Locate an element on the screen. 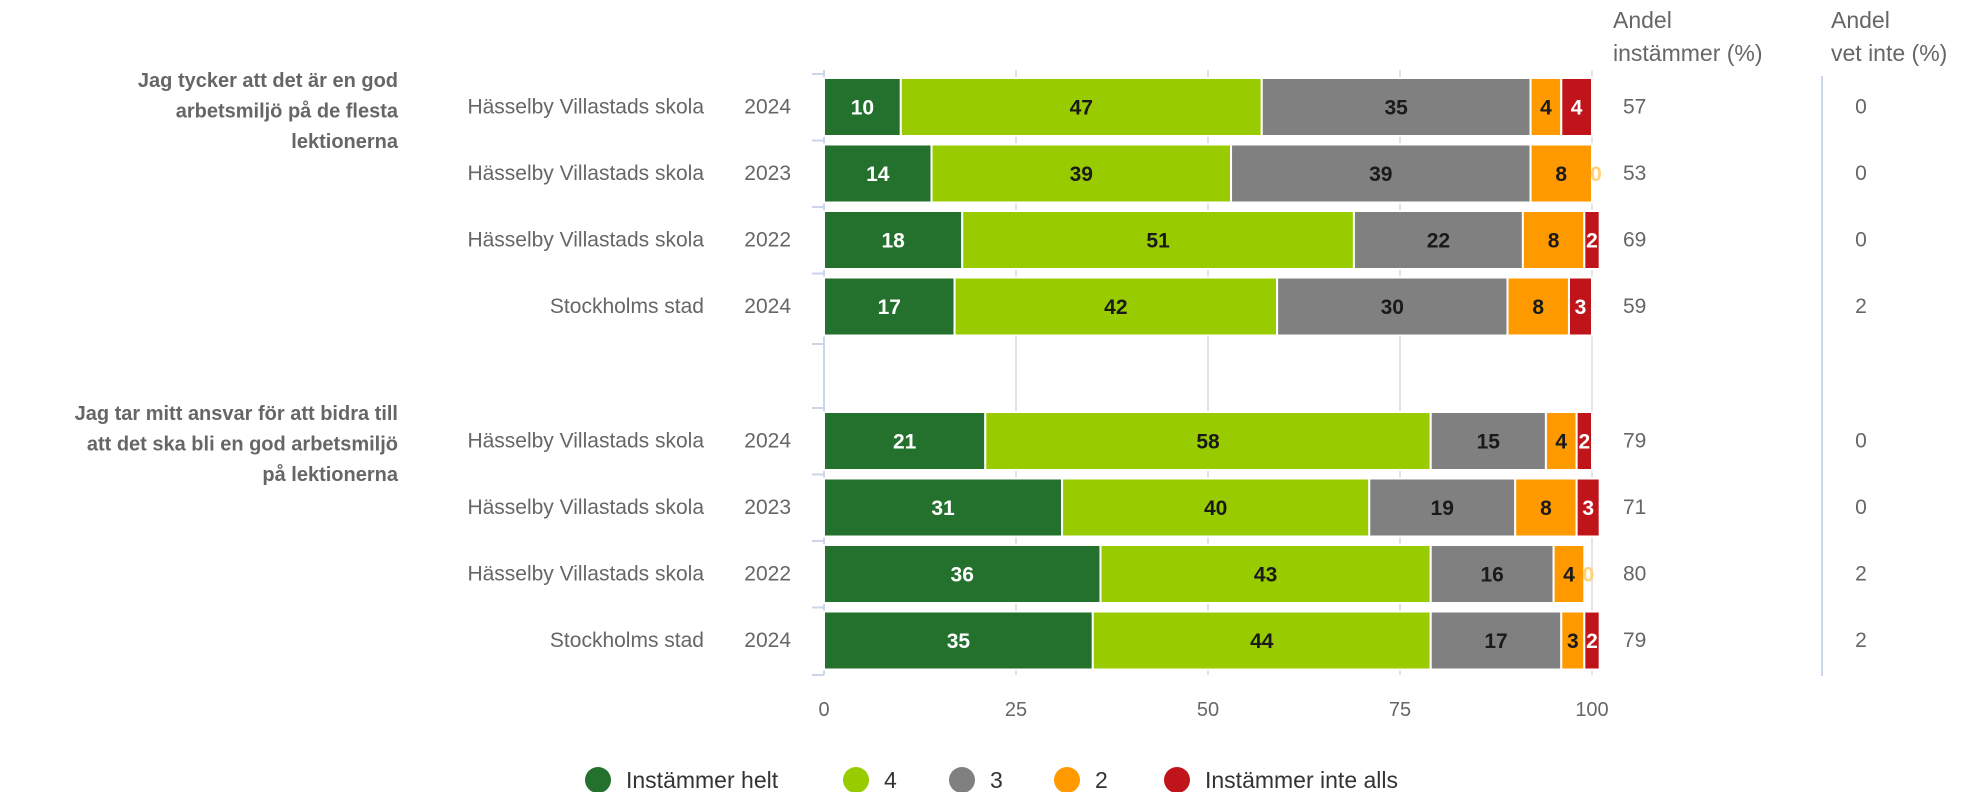  agree-value: 57 is located at coordinates (1634, 107).